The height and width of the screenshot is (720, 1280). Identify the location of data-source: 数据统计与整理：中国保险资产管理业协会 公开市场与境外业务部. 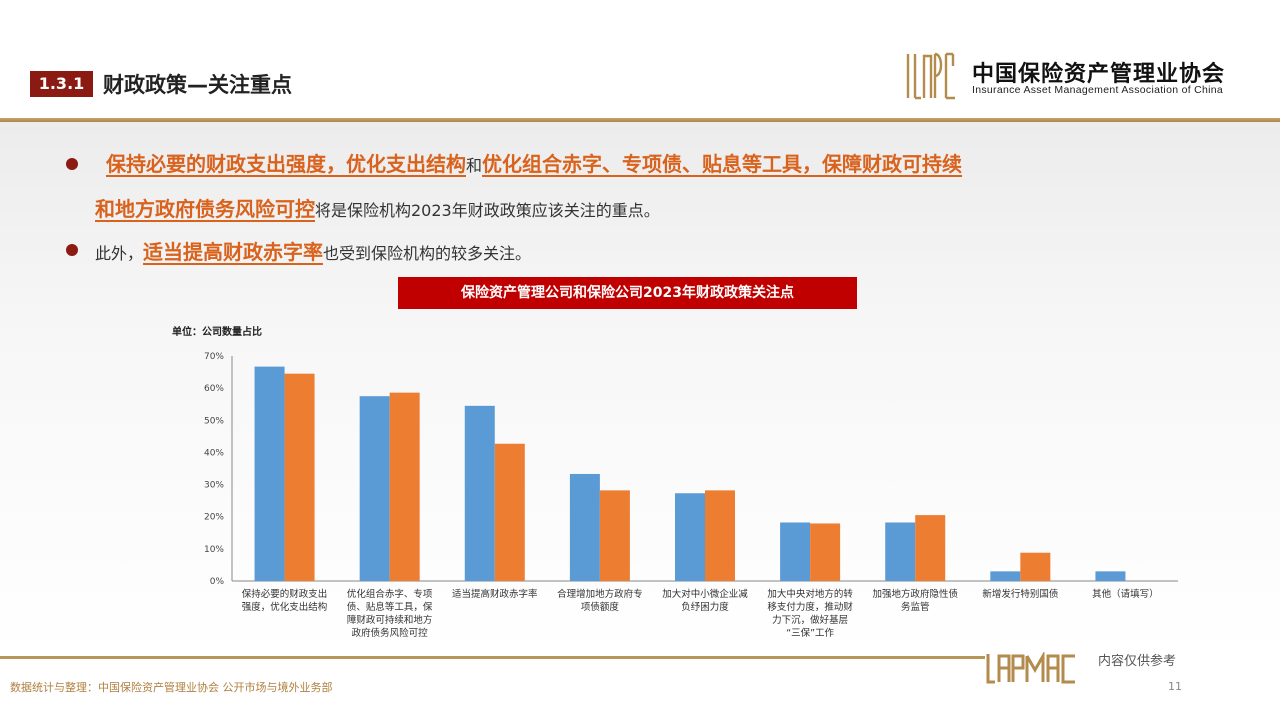
(171, 687).